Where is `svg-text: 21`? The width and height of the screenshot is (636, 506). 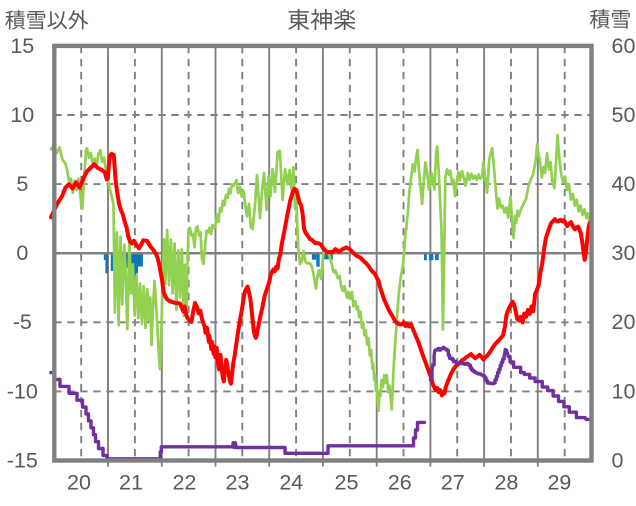
svg-text: 21 is located at coordinates (131, 483).